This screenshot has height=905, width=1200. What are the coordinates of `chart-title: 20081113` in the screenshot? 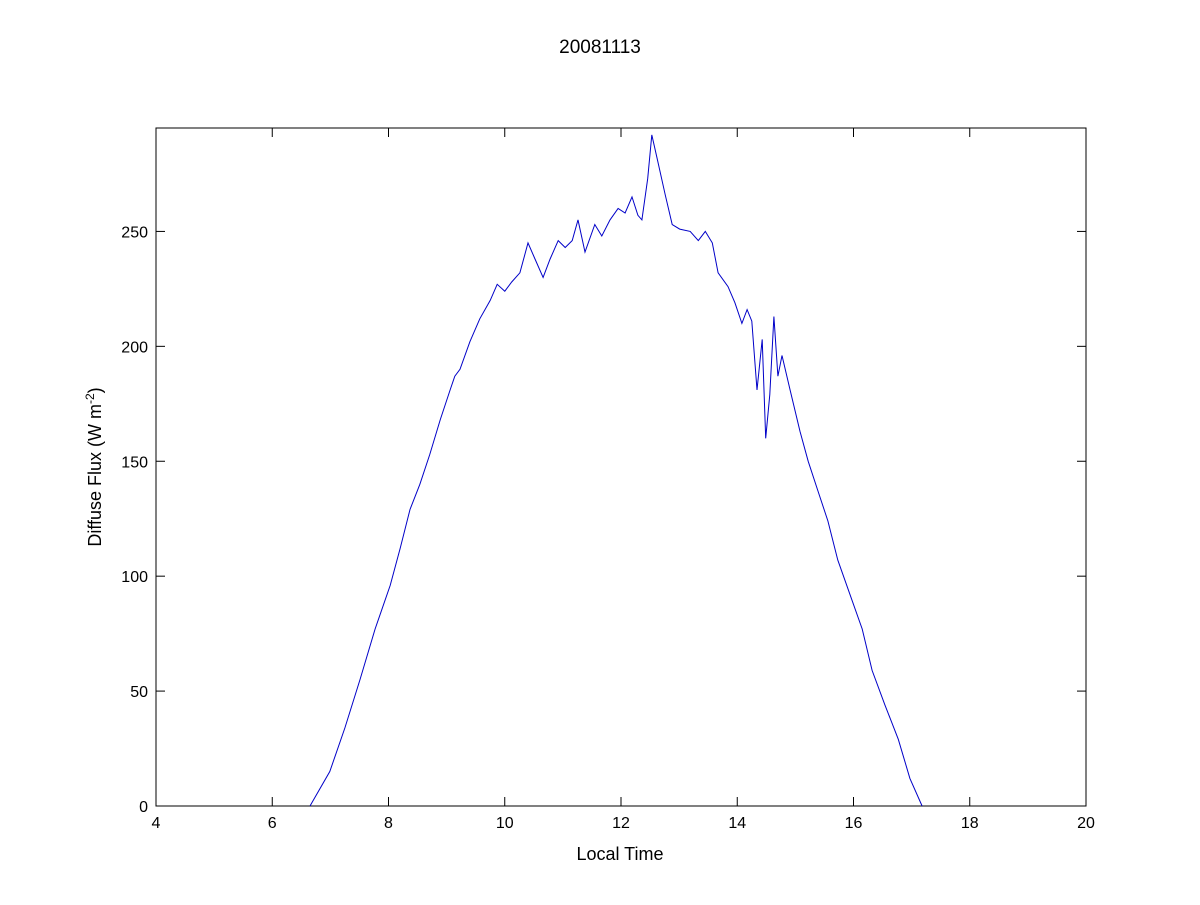 It's located at (600, 47).